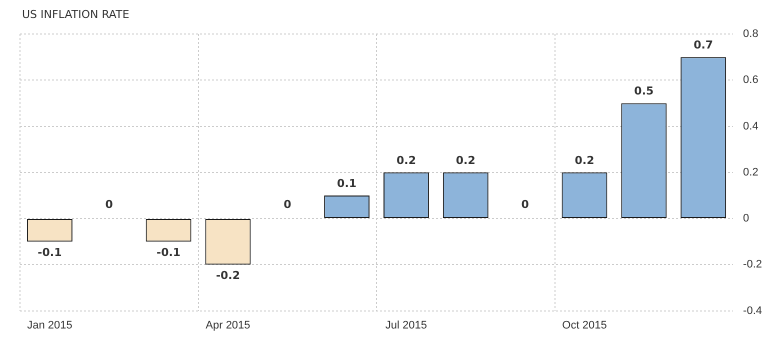 The image size is (778, 344). What do you see at coordinates (750, 80) in the screenshot?
I see `y-tick-label: 0.6` at bounding box center [750, 80].